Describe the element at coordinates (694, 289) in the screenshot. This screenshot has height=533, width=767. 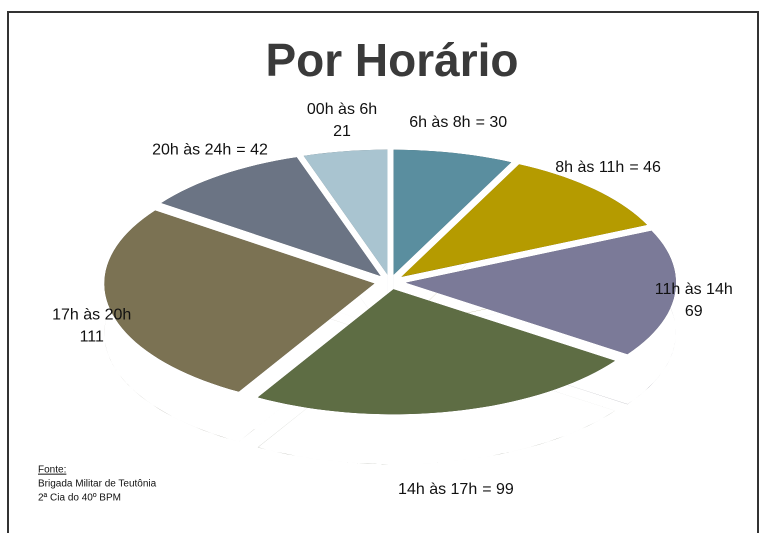
I see `category-label: 11h às 14h` at that location.